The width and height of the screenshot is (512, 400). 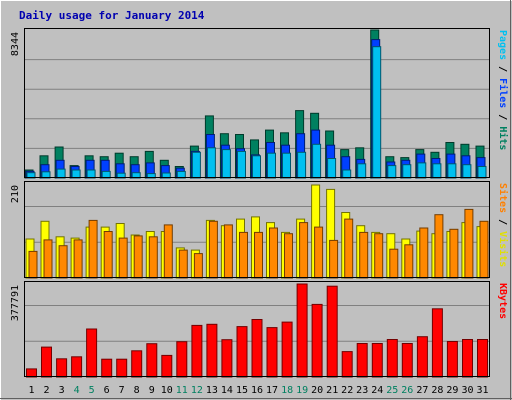 What do you see at coordinates (137, 390) in the screenshot?
I see `x-tick-day-8: 8` at bounding box center [137, 390].